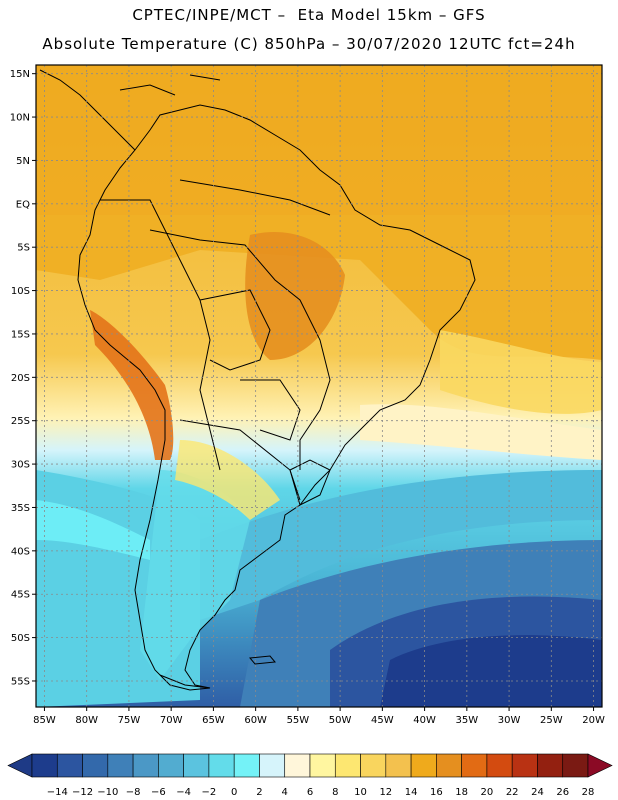 This screenshot has height=800, width=618. What do you see at coordinates (255, 720) in the screenshot?
I see `longitude-label: 60W` at bounding box center [255, 720].